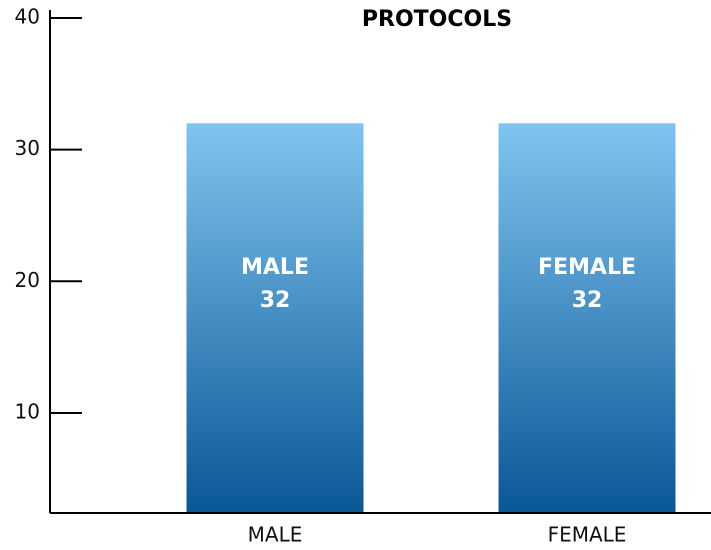  I want to click on y-tick-label: 30, so click(27, 148).